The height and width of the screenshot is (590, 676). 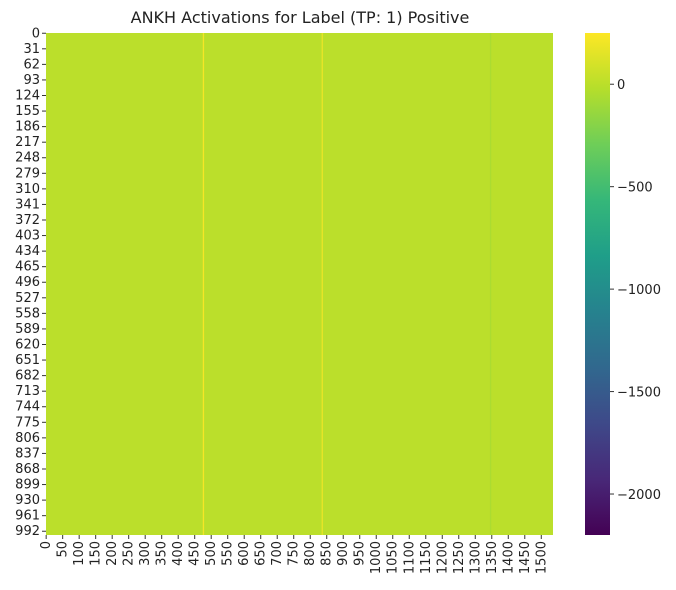 What do you see at coordinates (27, 469) in the screenshot?
I see `y-tick-label: 868` at bounding box center [27, 469].